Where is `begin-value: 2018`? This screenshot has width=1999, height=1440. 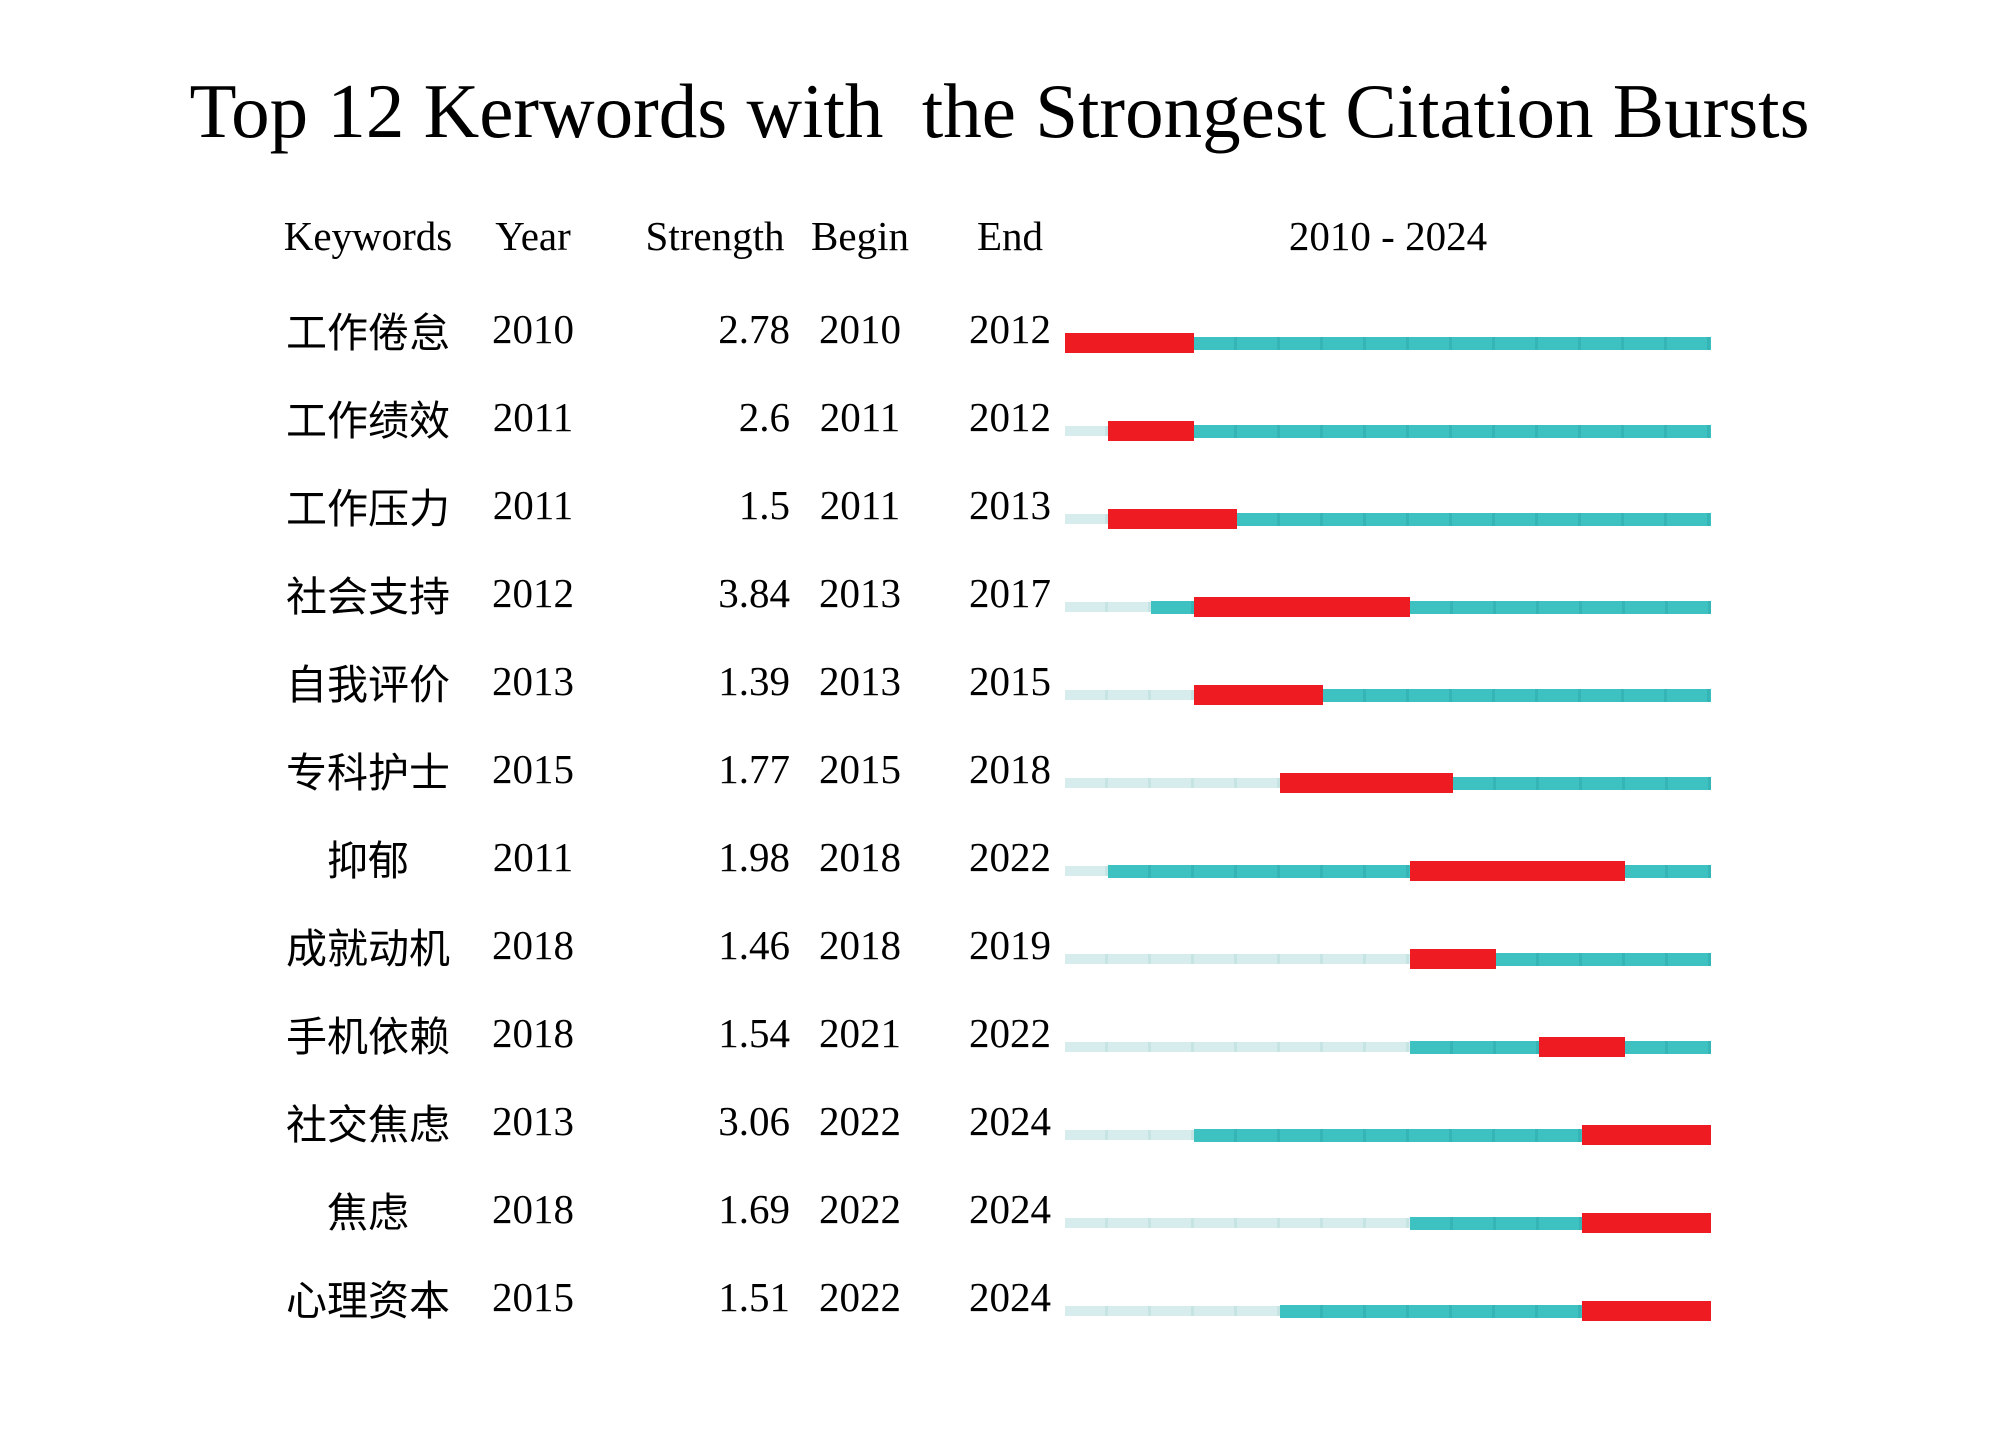 begin-value: 2018 is located at coordinates (860, 857).